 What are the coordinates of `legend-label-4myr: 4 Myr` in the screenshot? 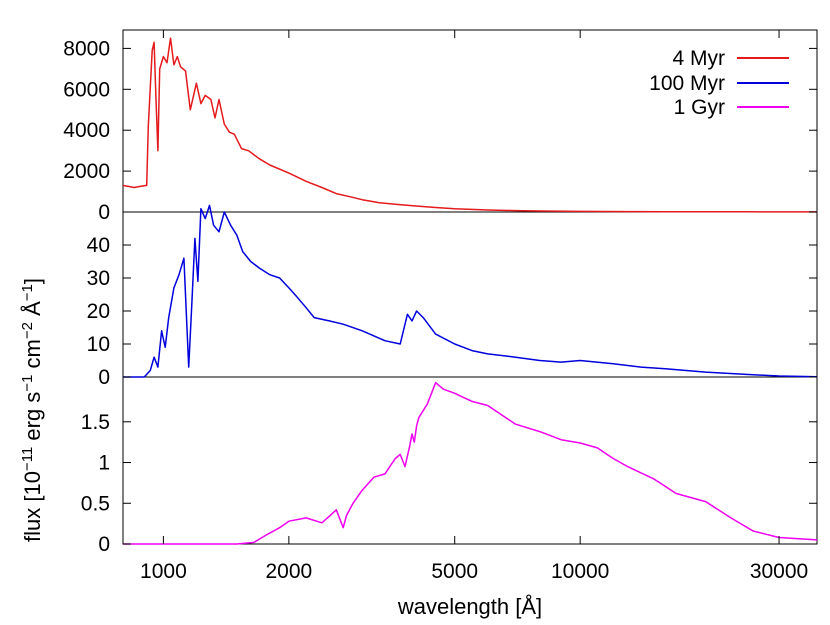 It's located at (699, 58).